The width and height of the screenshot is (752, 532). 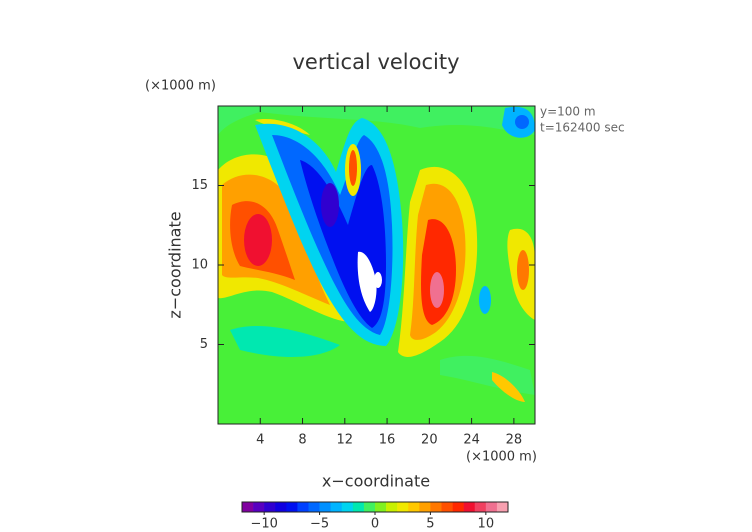 What do you see at coordinates (345, 440) in the screenshot?
I see `x-tick-label: 12` at bounding box center [345, 440].